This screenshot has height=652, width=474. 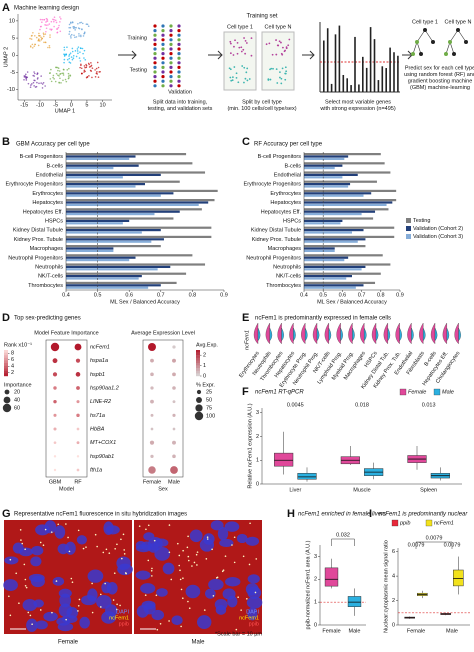 I want to click on size-label: 60, so click(x=17, y=408).